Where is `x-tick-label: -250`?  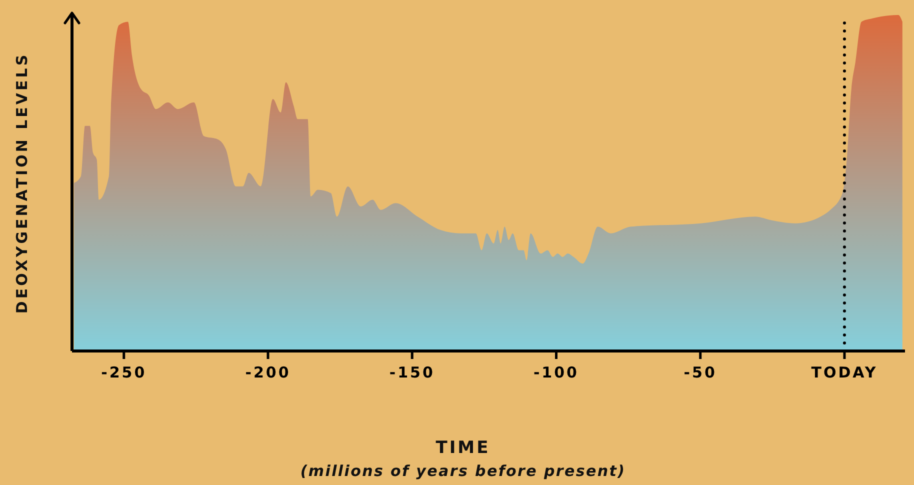
x-tick-label: -250 is located at coordinates (124, 373).